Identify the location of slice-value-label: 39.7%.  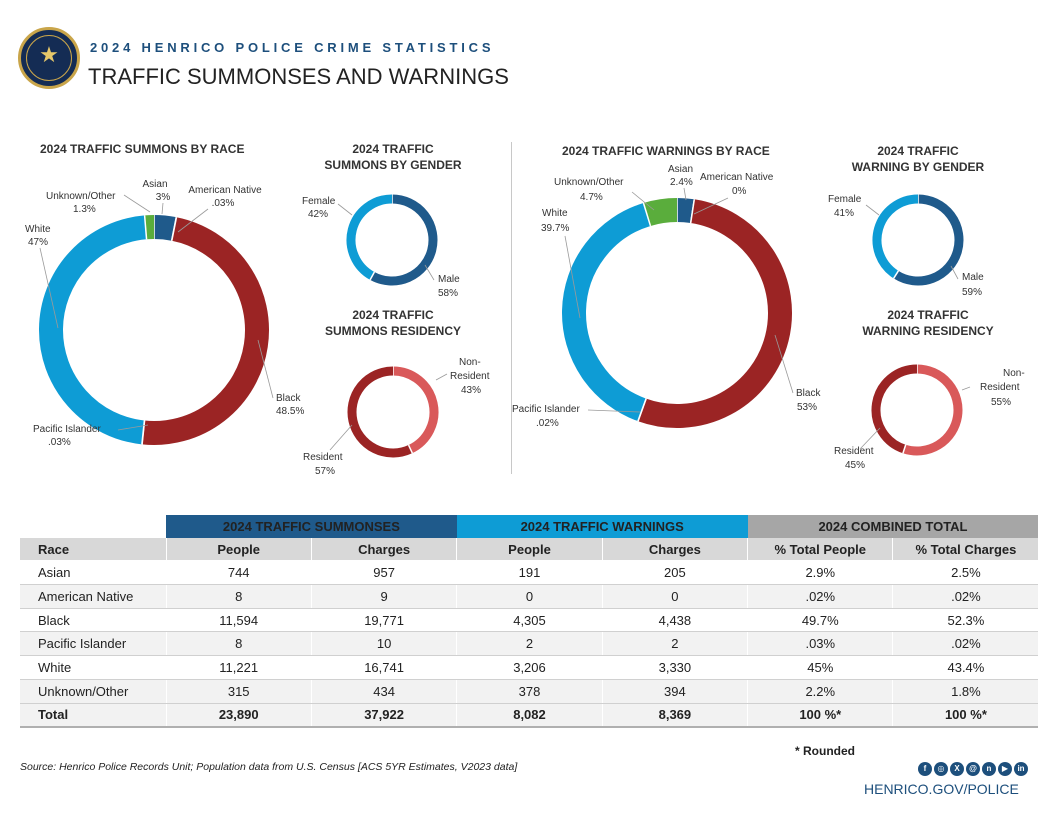
(555, 228).